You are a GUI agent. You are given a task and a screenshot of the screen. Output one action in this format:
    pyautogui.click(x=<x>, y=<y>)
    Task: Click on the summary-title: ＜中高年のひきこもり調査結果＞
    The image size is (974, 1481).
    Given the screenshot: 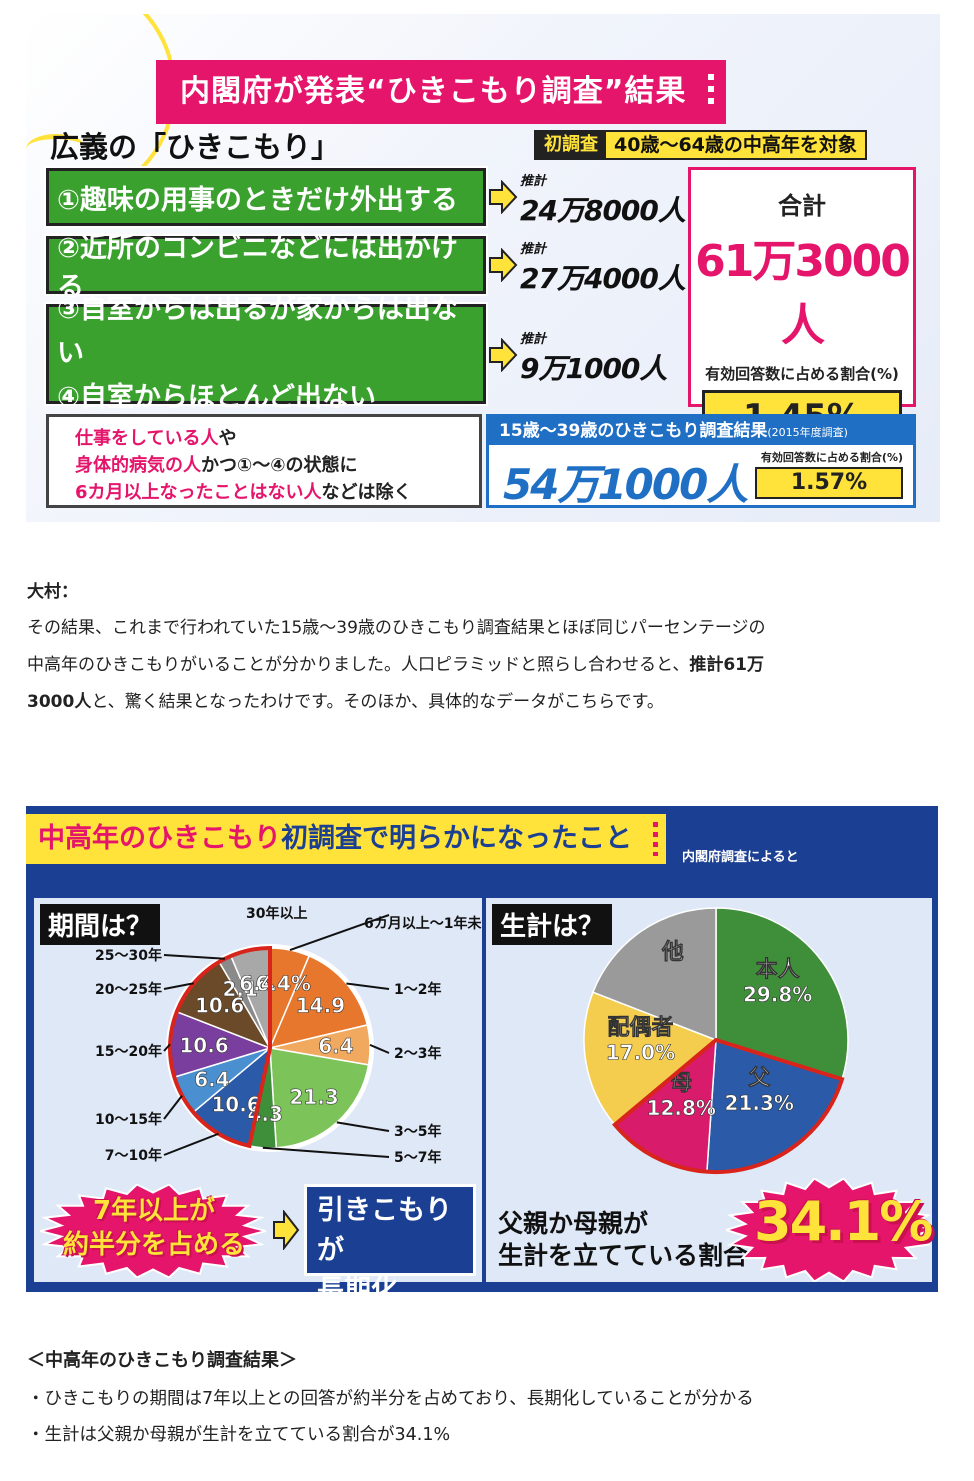 What is the action you would take?
    pyautogui.click(x=162, y=1360)
    